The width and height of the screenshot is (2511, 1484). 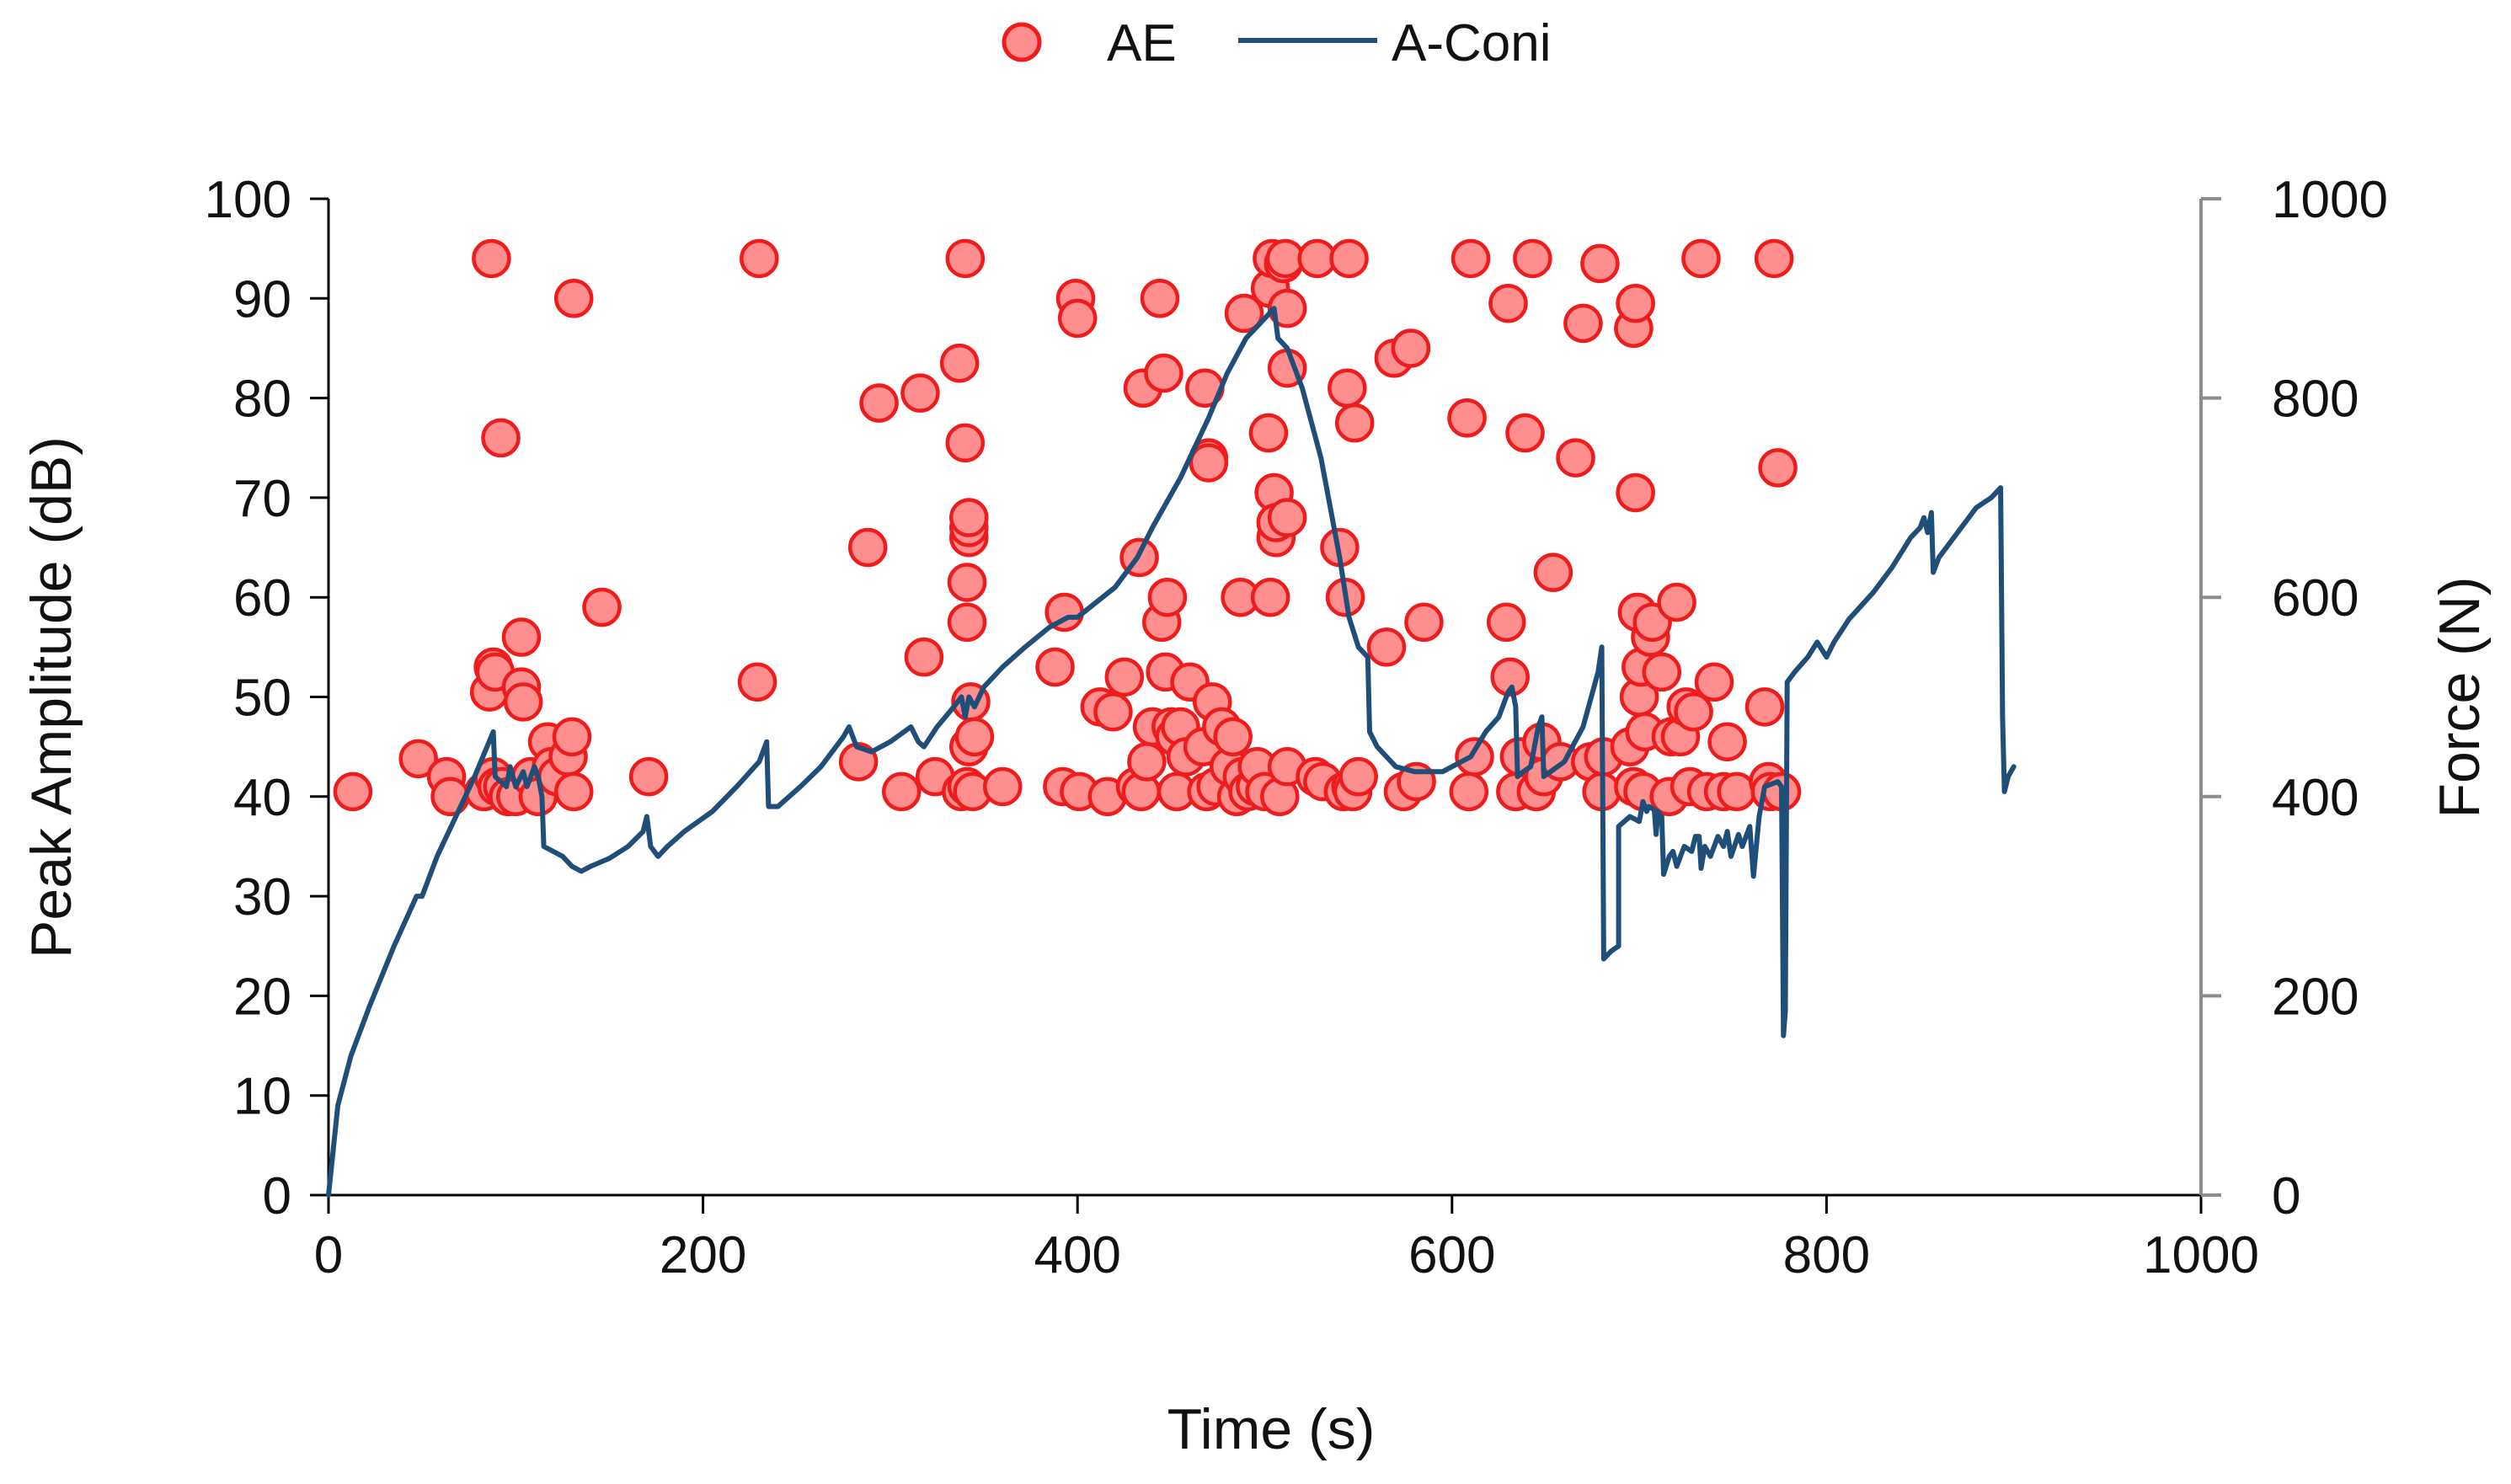 What do you see at coordinates (277, 1196) in the screenshot?
I see `y-tick-label: 0` at bounding box center [277, 1196].